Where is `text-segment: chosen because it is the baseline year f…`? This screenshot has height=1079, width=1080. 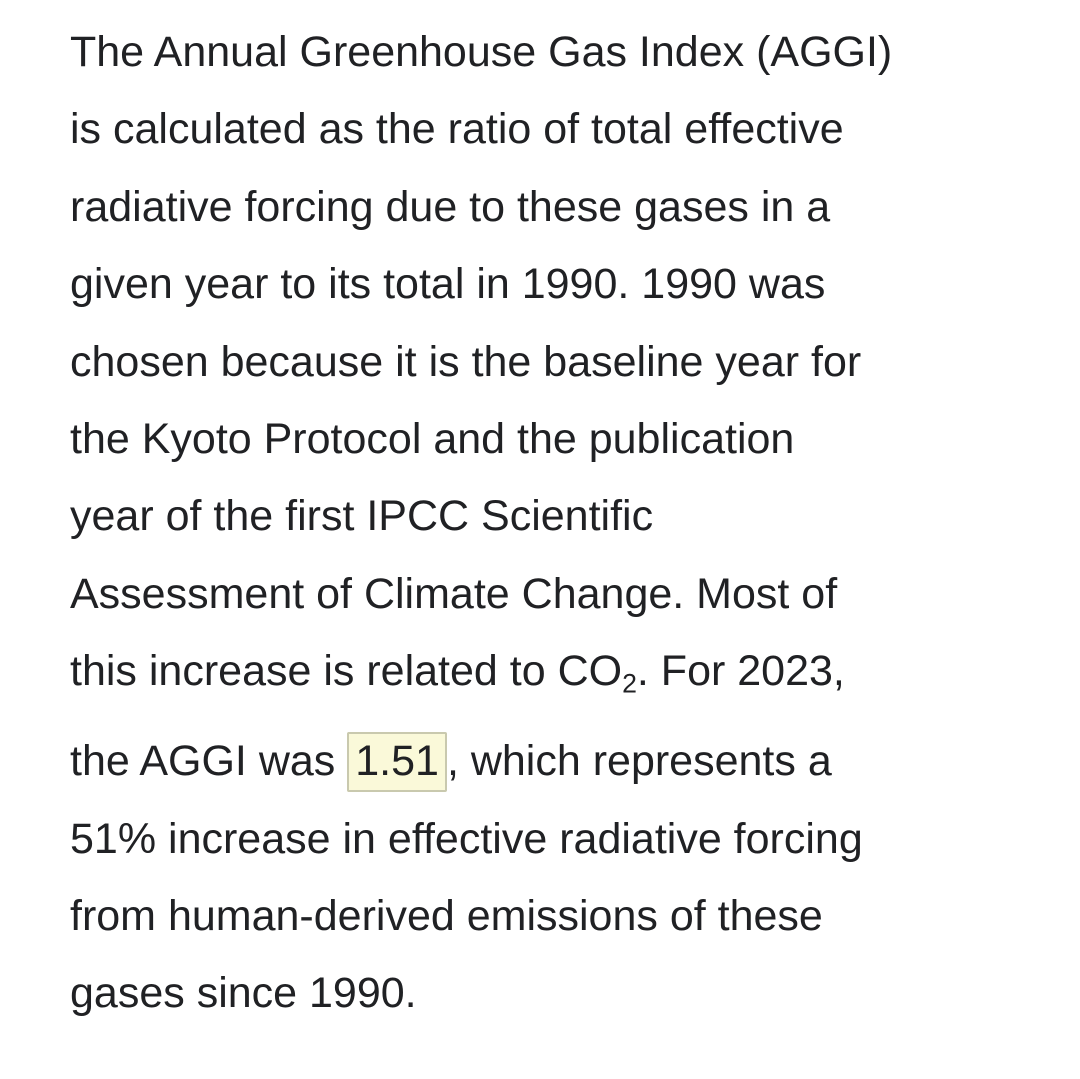 text-segment: chosen because it is the baseline year f… is located at coordinates (466, 361).